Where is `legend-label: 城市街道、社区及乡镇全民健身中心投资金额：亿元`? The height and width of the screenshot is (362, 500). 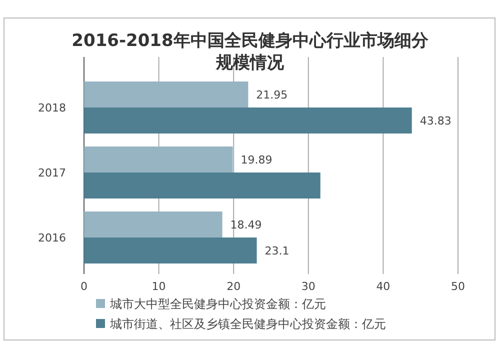 legend-label: 城市街道、社区及乡镇全民健身中心投资金额：亿元 is located at coordinates (247, 324).